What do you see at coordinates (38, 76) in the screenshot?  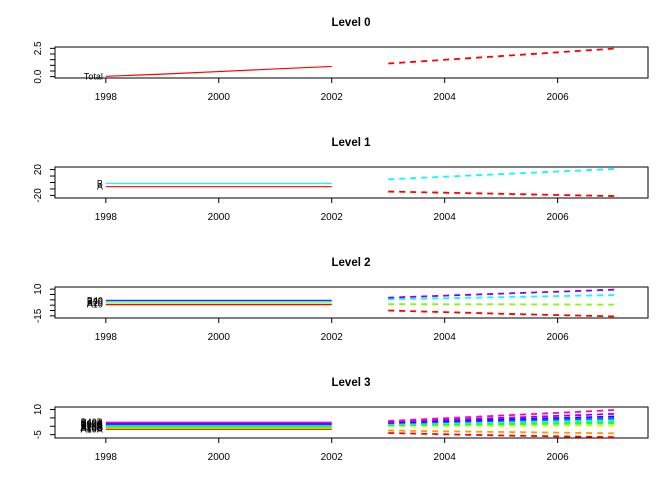 I see `y-tick-label: 0.0` at bounding box center [38, 76].